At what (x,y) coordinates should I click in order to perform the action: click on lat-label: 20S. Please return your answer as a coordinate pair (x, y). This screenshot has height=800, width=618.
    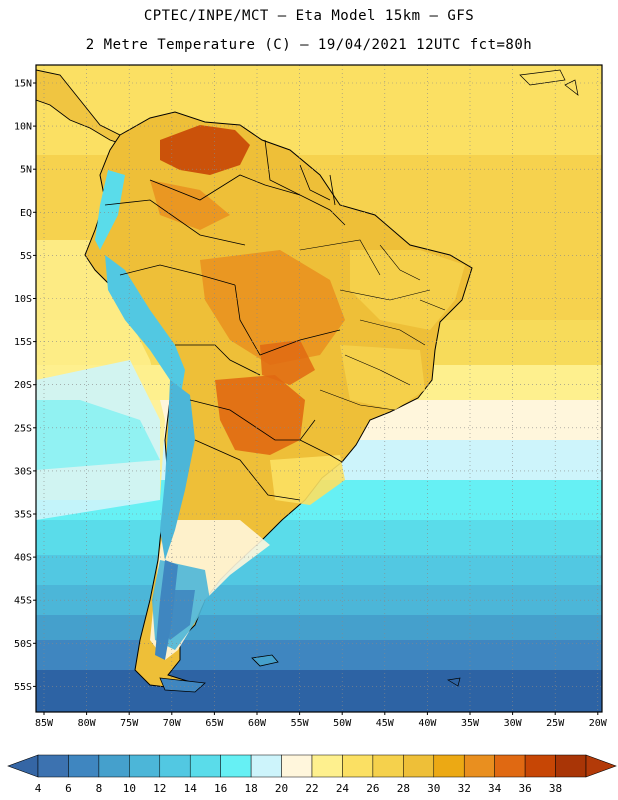
    Looking at the image, I should click on (23, 385).